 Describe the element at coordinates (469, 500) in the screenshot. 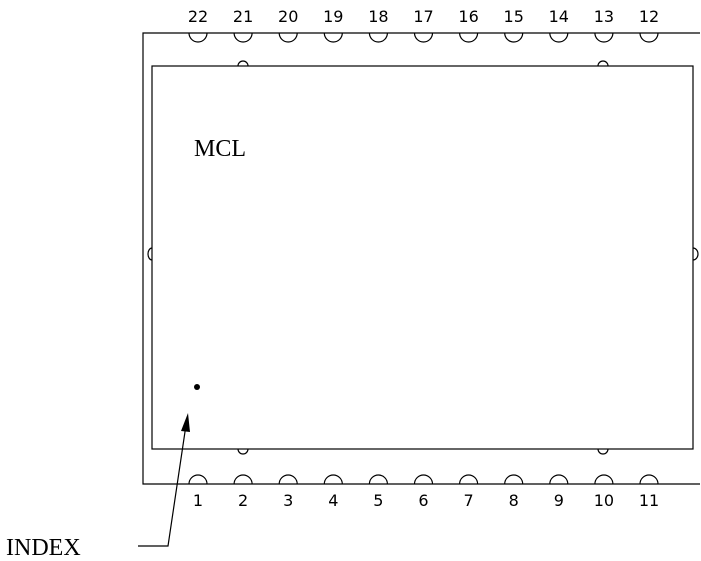

I see `bottom-pin-label: 7` at that location.